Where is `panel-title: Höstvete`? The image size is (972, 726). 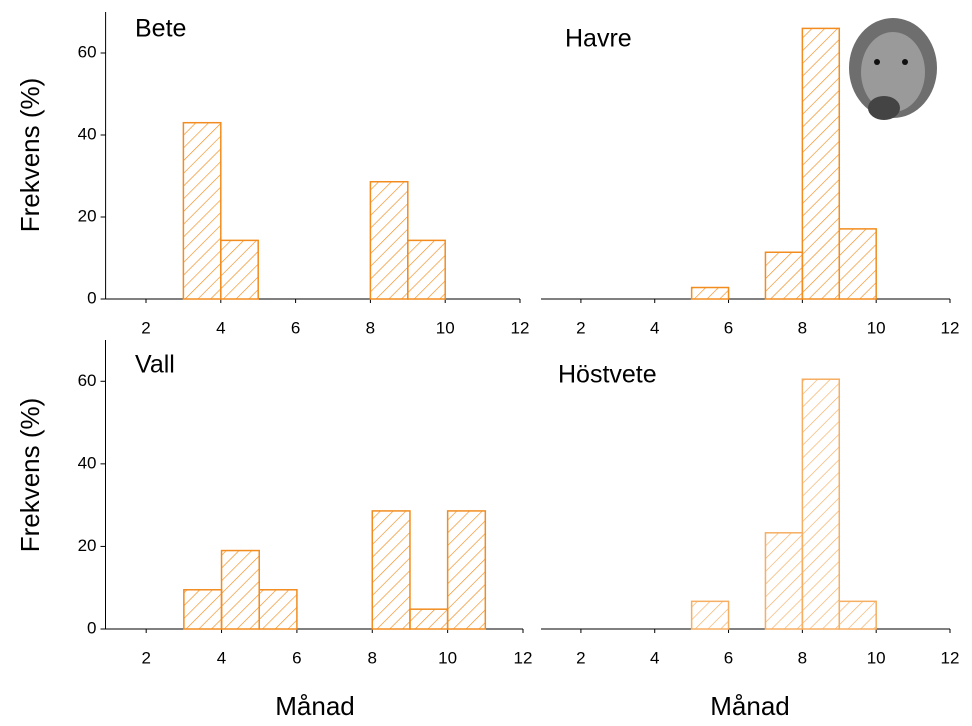
panel-title: Höstvete is located at coordinates (607, 375).